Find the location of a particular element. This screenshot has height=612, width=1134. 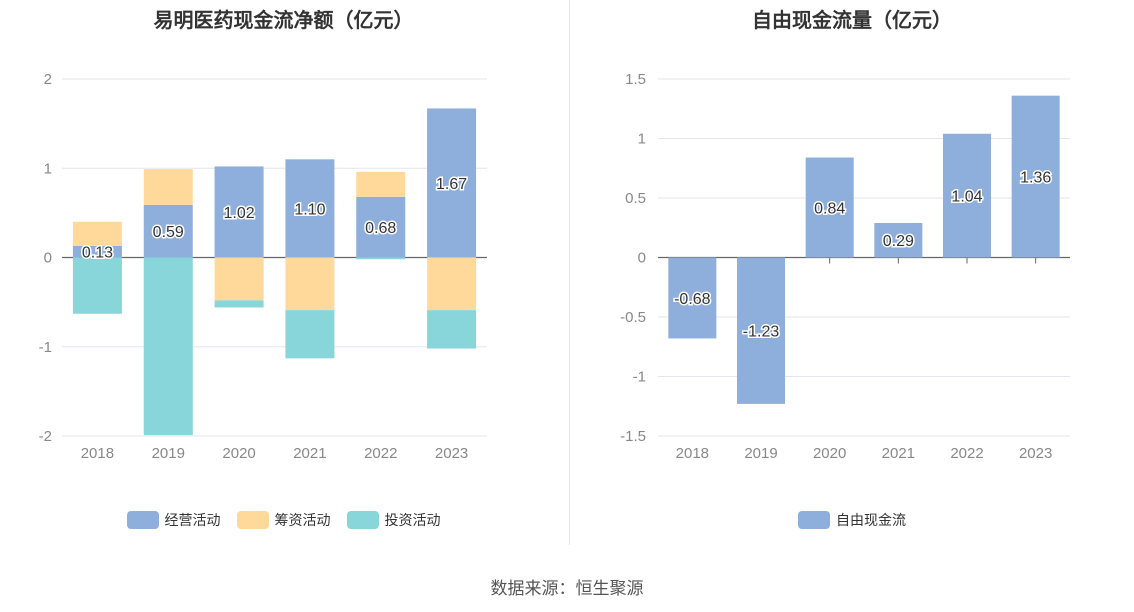

y-tick-label: 1.5 is located at coordinates (635, 79).